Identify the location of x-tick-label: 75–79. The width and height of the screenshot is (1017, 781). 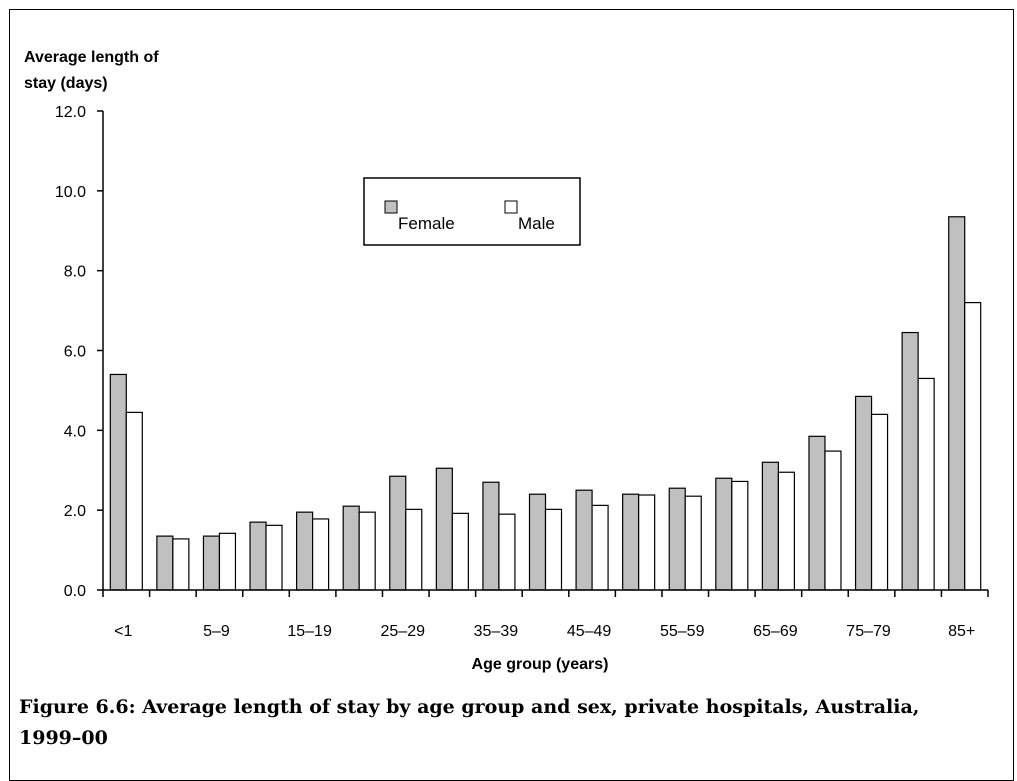
(868, 631).